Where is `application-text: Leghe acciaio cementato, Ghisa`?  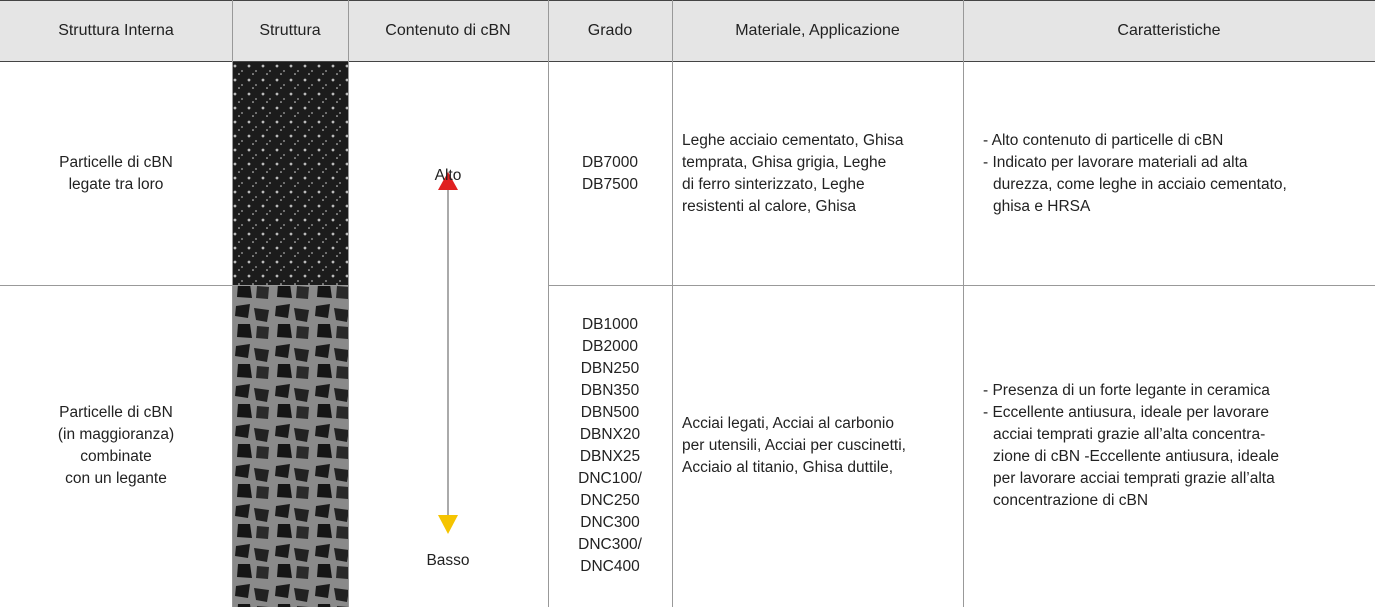 application-text: Leghe acciaio cementato, Ghisa is located at coordinates (793, 140).